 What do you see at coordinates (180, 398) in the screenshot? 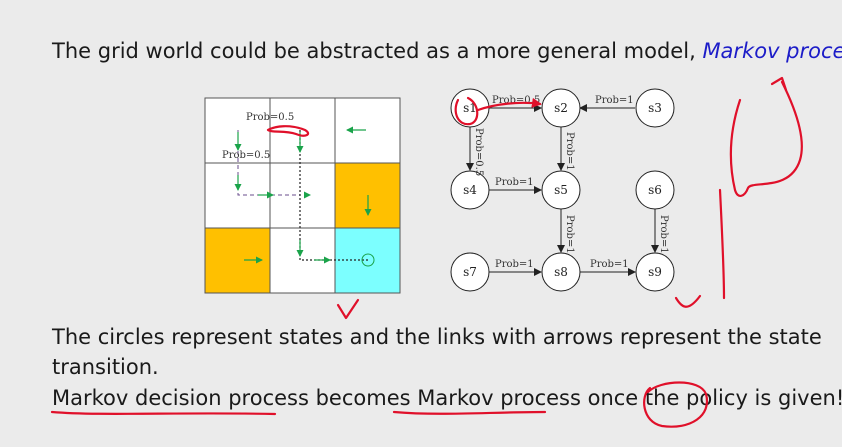
I see `mdp-term: Markov decision process` at bounding box center [180, 398].